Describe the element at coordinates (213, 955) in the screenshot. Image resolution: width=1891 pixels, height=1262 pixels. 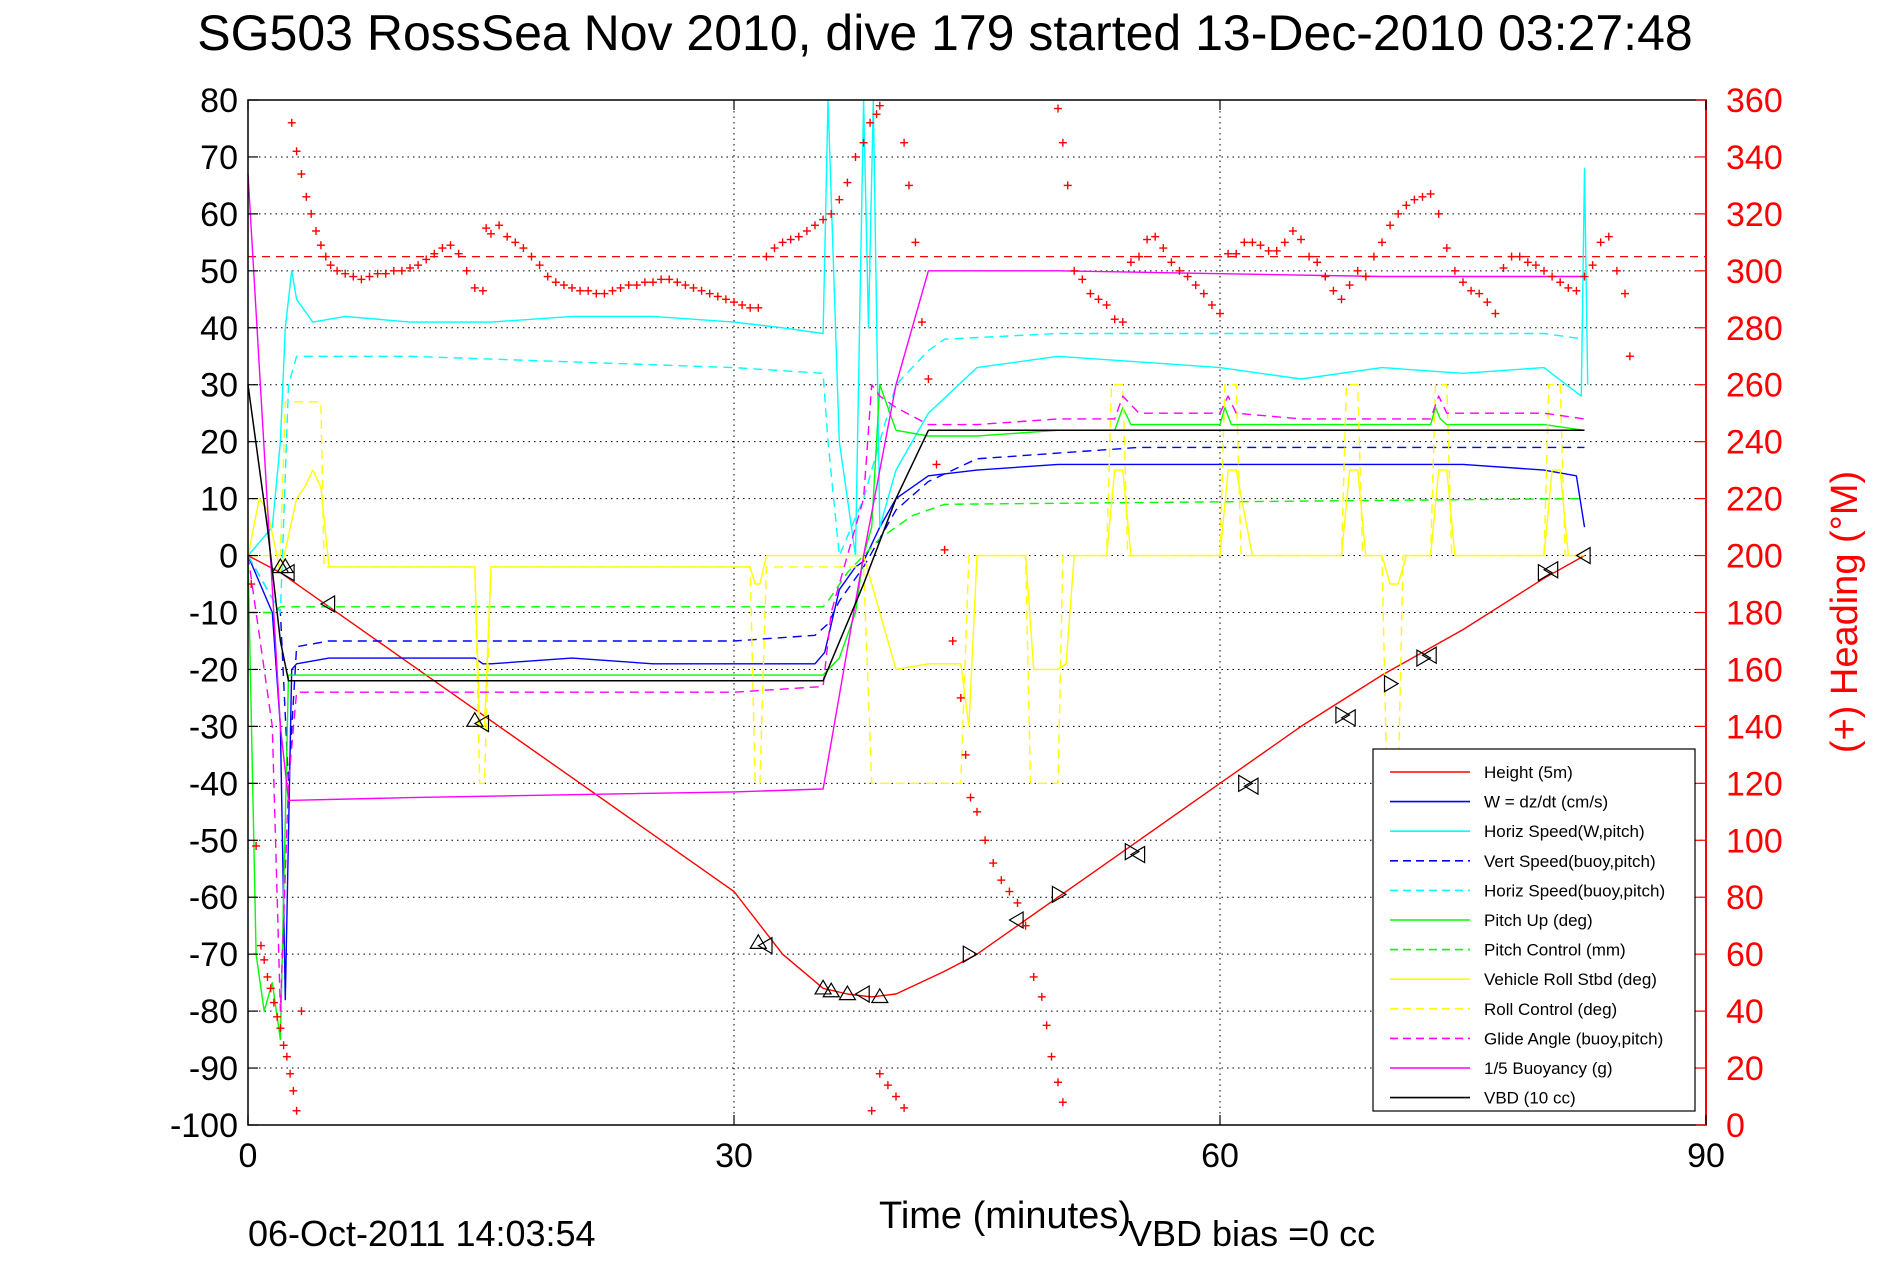
I see `y-tick-label: -70` at that location.